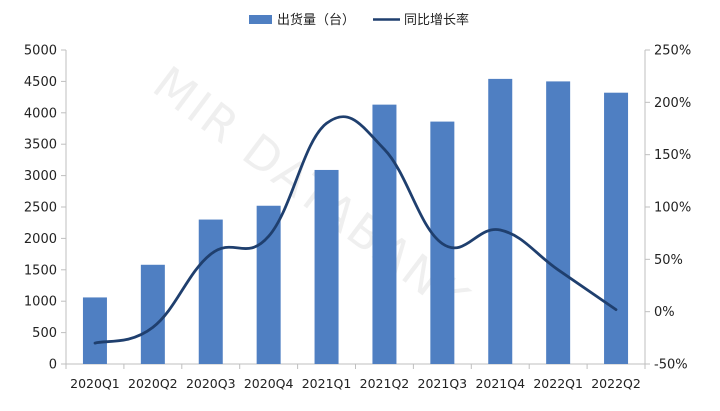 This screenshot has width=720, height=411. What do you see at coordinates (40, 270) in the screenshot?
I see `y-left-tick-label: 1500` at bounding box center [40, 270].